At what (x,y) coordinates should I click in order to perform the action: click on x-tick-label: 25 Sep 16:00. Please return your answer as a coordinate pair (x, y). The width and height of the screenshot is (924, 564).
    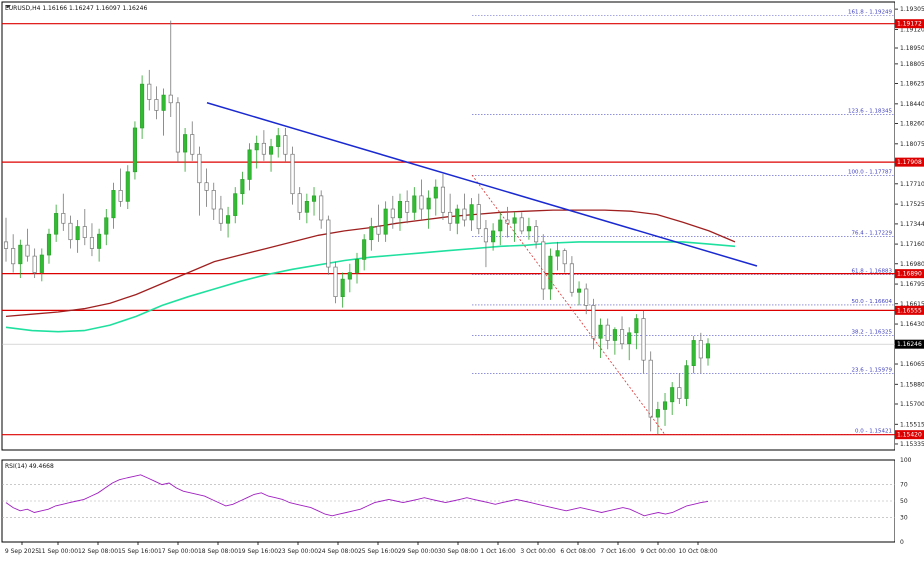
    Looking at the image, I should click on (378, 551).